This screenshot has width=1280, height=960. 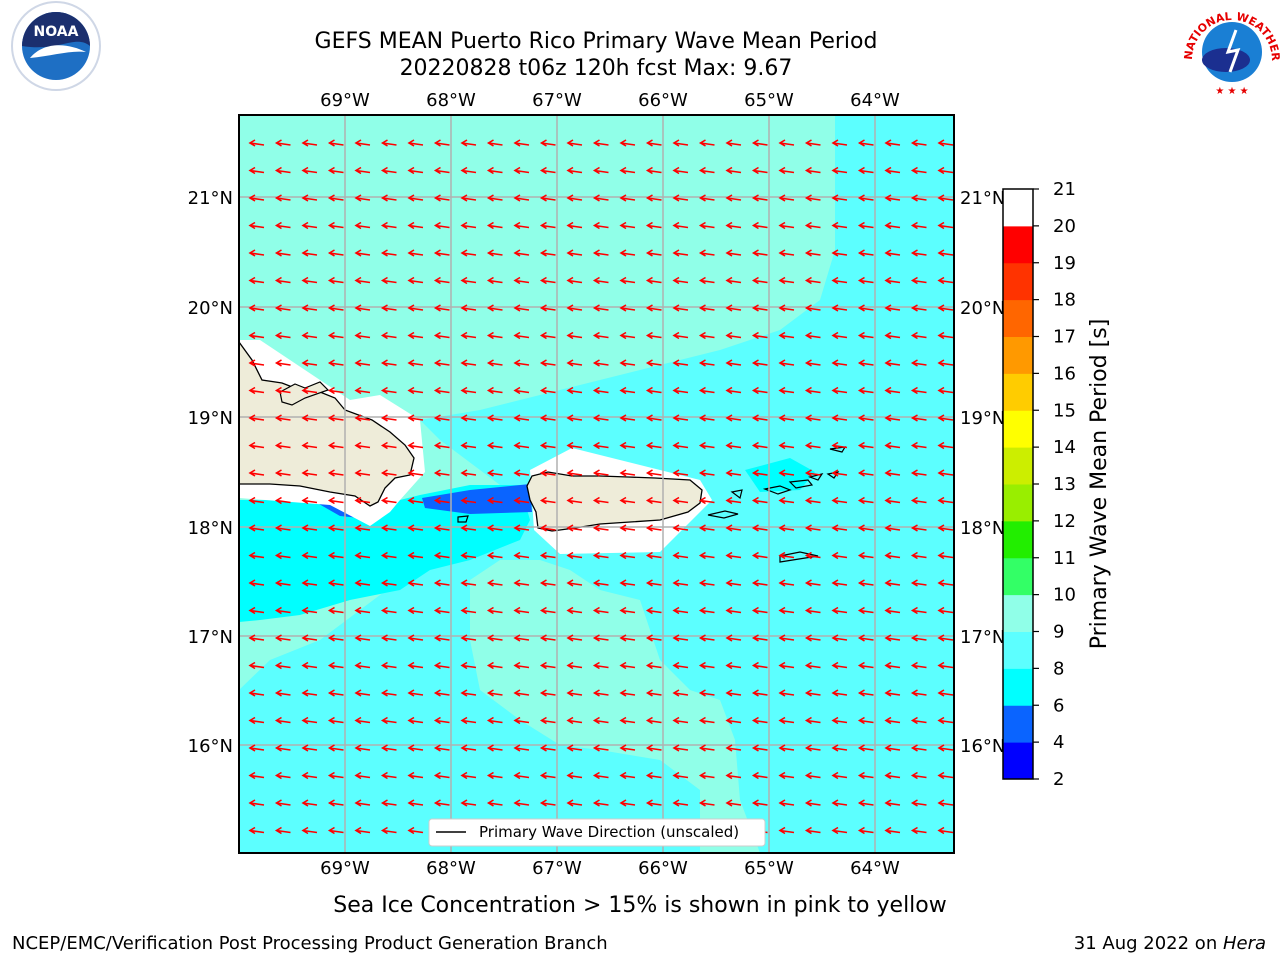 I want to click on footer-date: 31 Aug 2022 on, so click(x=1148, y=943).